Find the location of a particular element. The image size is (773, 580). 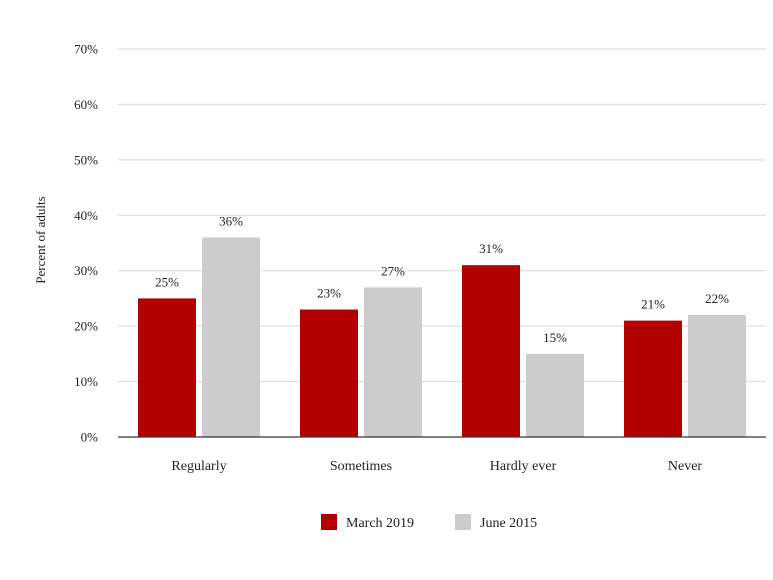

y-tick-label: 10% is located at coordinates (86, 381).